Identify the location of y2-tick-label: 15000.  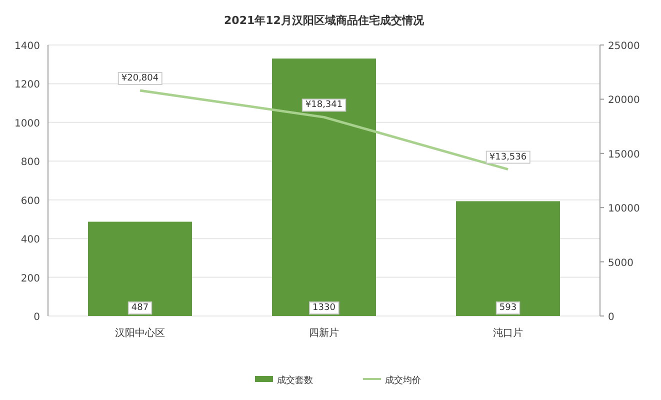
(624, 154).